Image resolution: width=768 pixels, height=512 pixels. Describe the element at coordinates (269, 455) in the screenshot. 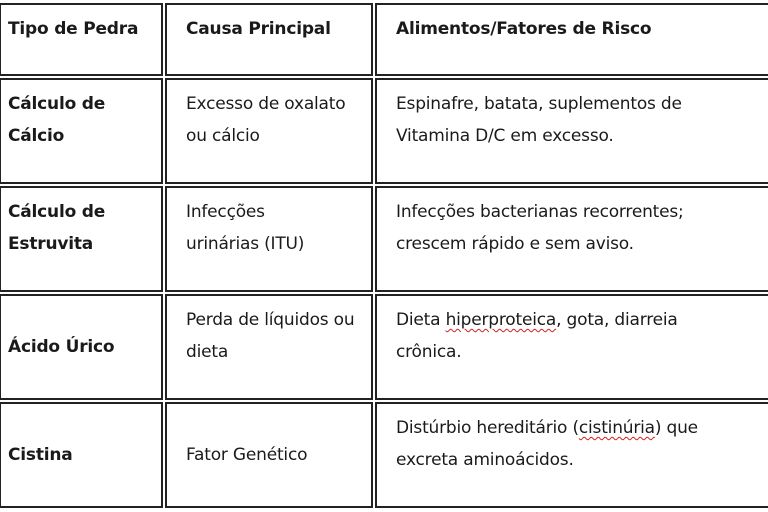

I see `cell-cause: Fator Genético` at that location.